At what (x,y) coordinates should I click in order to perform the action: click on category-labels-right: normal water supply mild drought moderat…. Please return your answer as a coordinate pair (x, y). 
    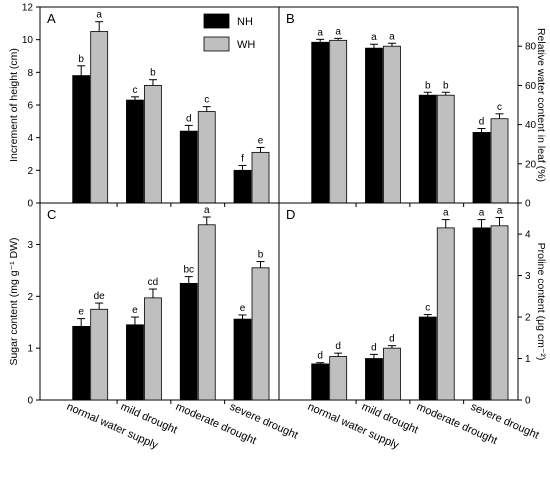
    Looking at the image, I should click on (423, 426).